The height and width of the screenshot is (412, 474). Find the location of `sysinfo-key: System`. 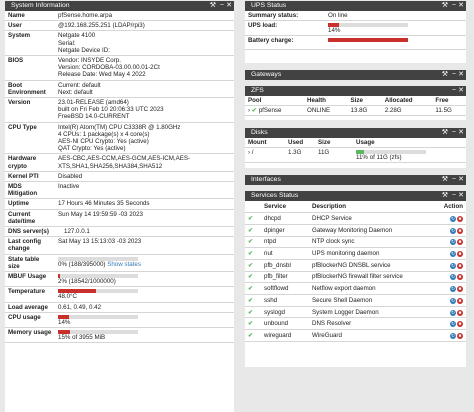

sysinfo-key: System is located at coordinates (30, 43).